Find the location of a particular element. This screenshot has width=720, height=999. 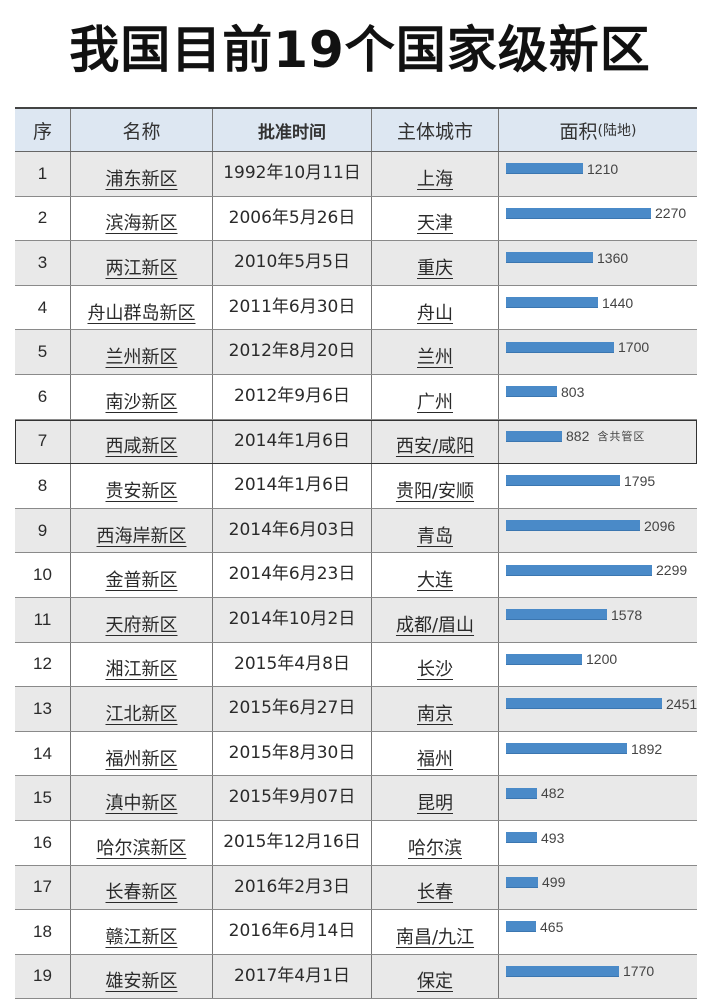

city-link: 舟山 is located at coordinates (435, 307).